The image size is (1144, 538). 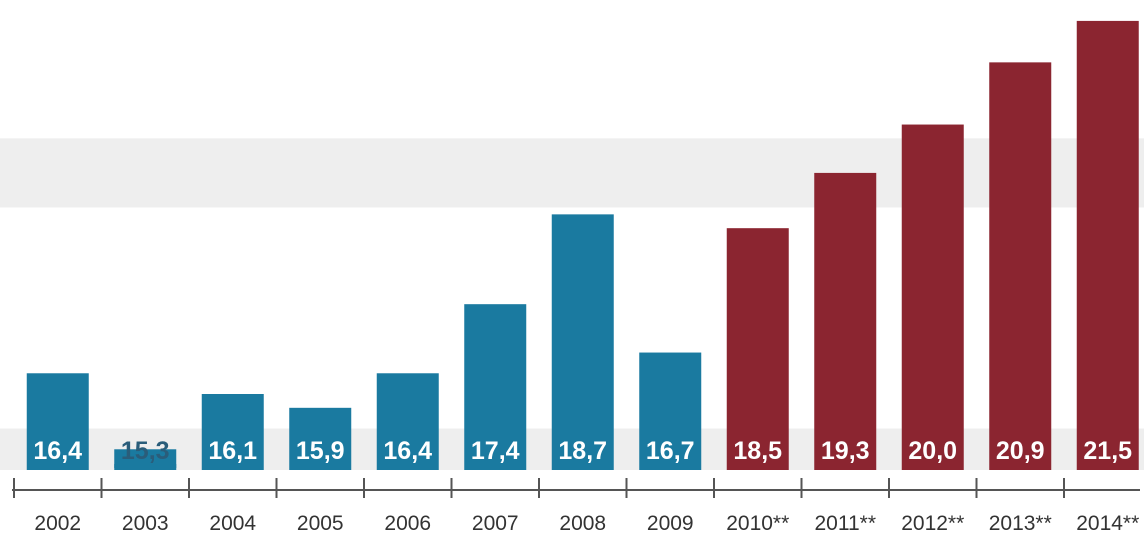 I want to click on value-label: 21,5, so click(x=1107, y=451).